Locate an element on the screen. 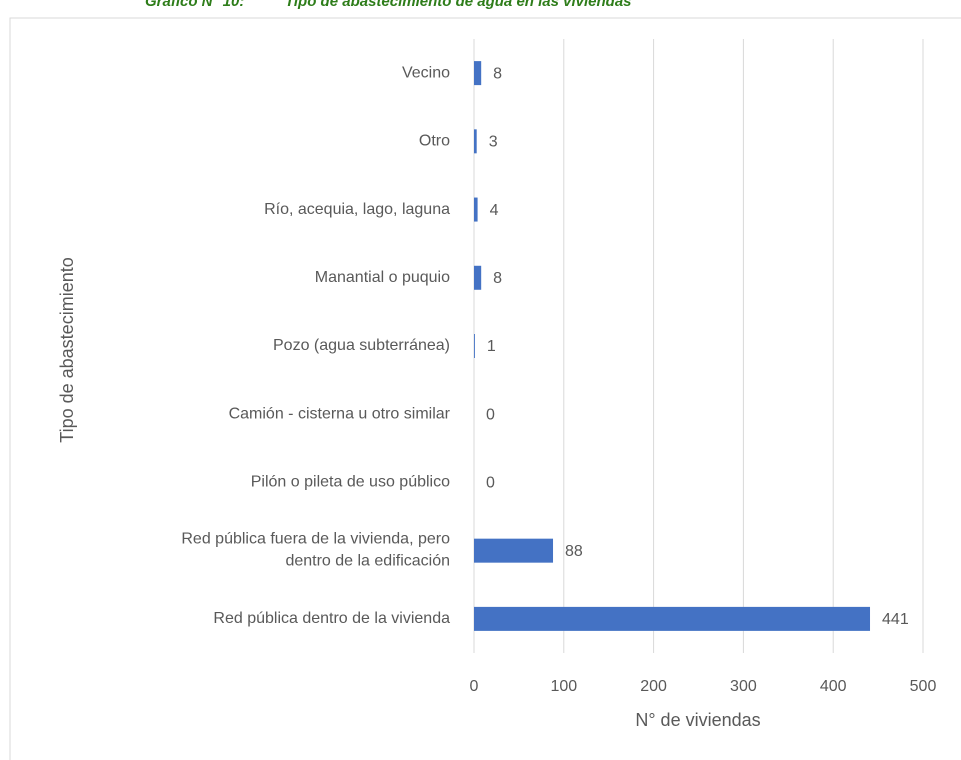  value-label: 441 is located at coordinates (895, 619).